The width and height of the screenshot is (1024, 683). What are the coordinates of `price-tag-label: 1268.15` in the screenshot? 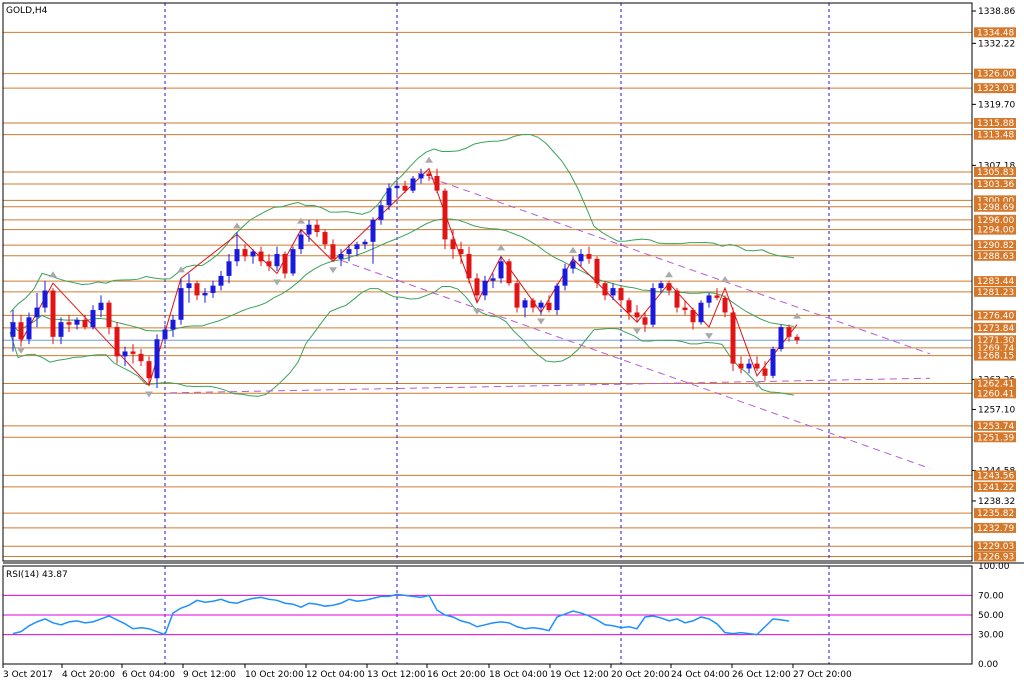 It's located at (995, 357).